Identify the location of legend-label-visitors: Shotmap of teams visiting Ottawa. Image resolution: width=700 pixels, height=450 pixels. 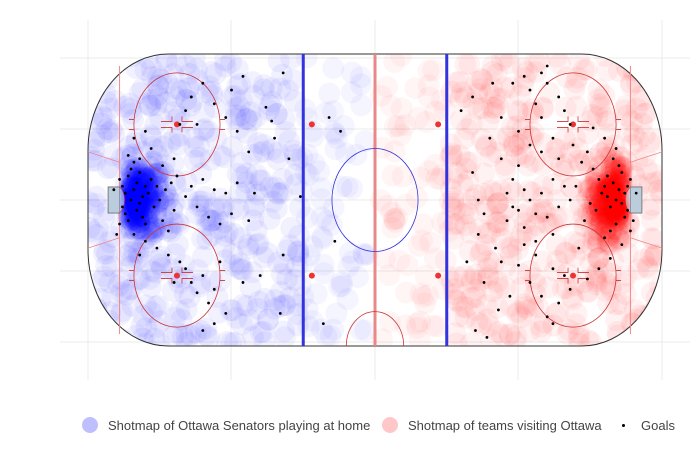
(505, 425).